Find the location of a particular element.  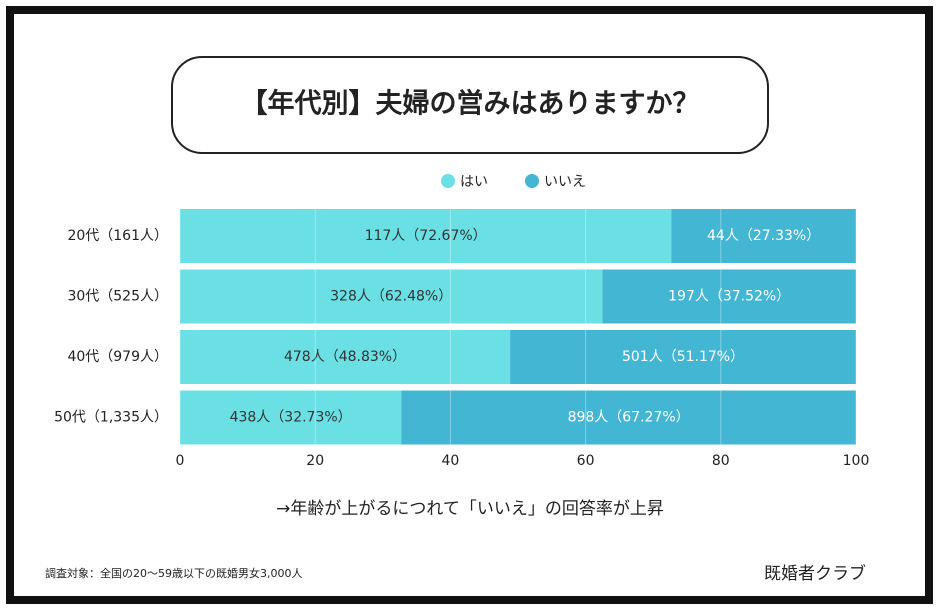

y-tick-label: 40代（979人） is located at coordinates (117, 357).